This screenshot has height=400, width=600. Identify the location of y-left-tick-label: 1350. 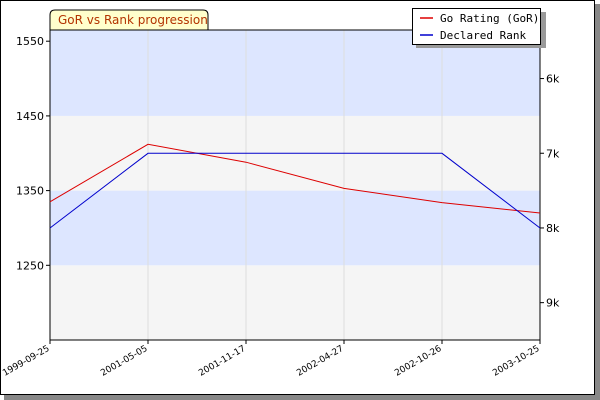
(30, 191).